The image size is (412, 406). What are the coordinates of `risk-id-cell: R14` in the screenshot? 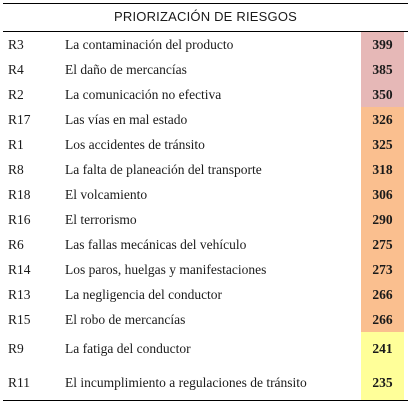 It's located at (19, 269).